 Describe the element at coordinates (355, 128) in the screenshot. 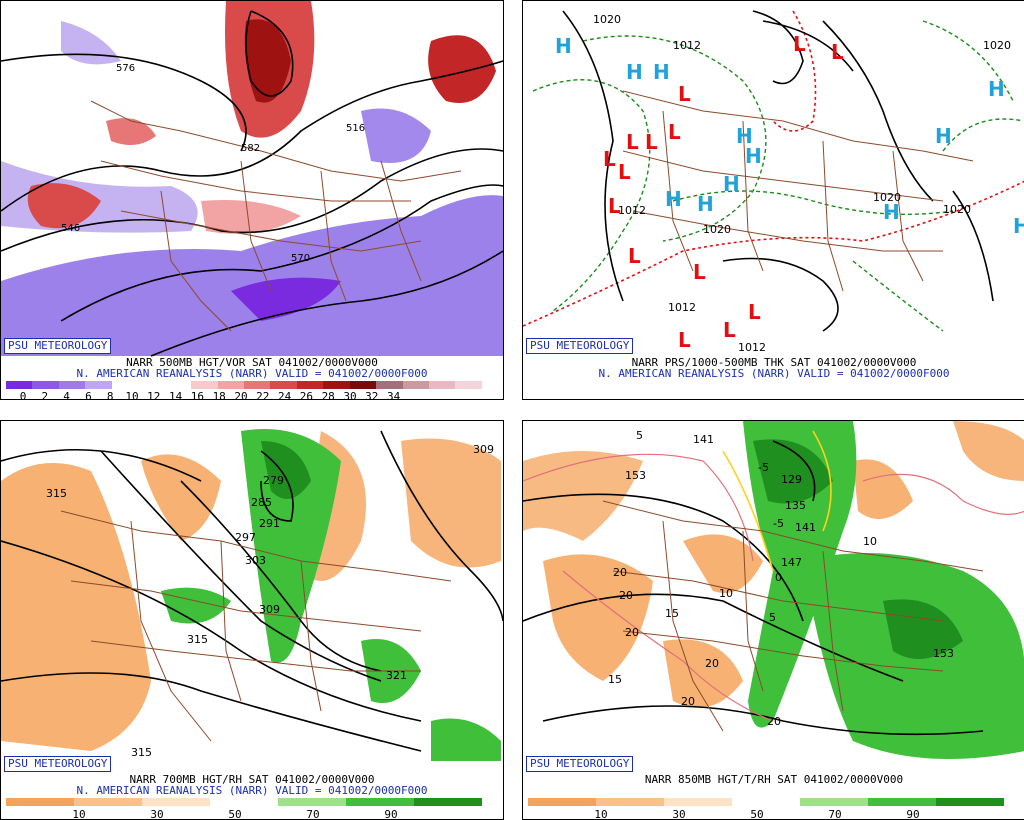

I see `contour-label: 516` at that location.